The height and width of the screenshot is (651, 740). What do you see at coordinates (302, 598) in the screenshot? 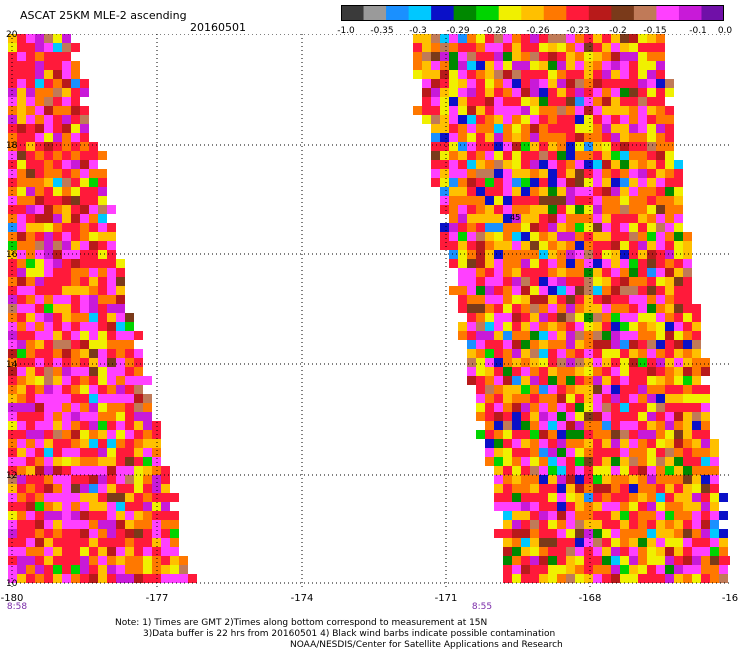
I see `lon-label: -174` at bounding box center [302, 598].